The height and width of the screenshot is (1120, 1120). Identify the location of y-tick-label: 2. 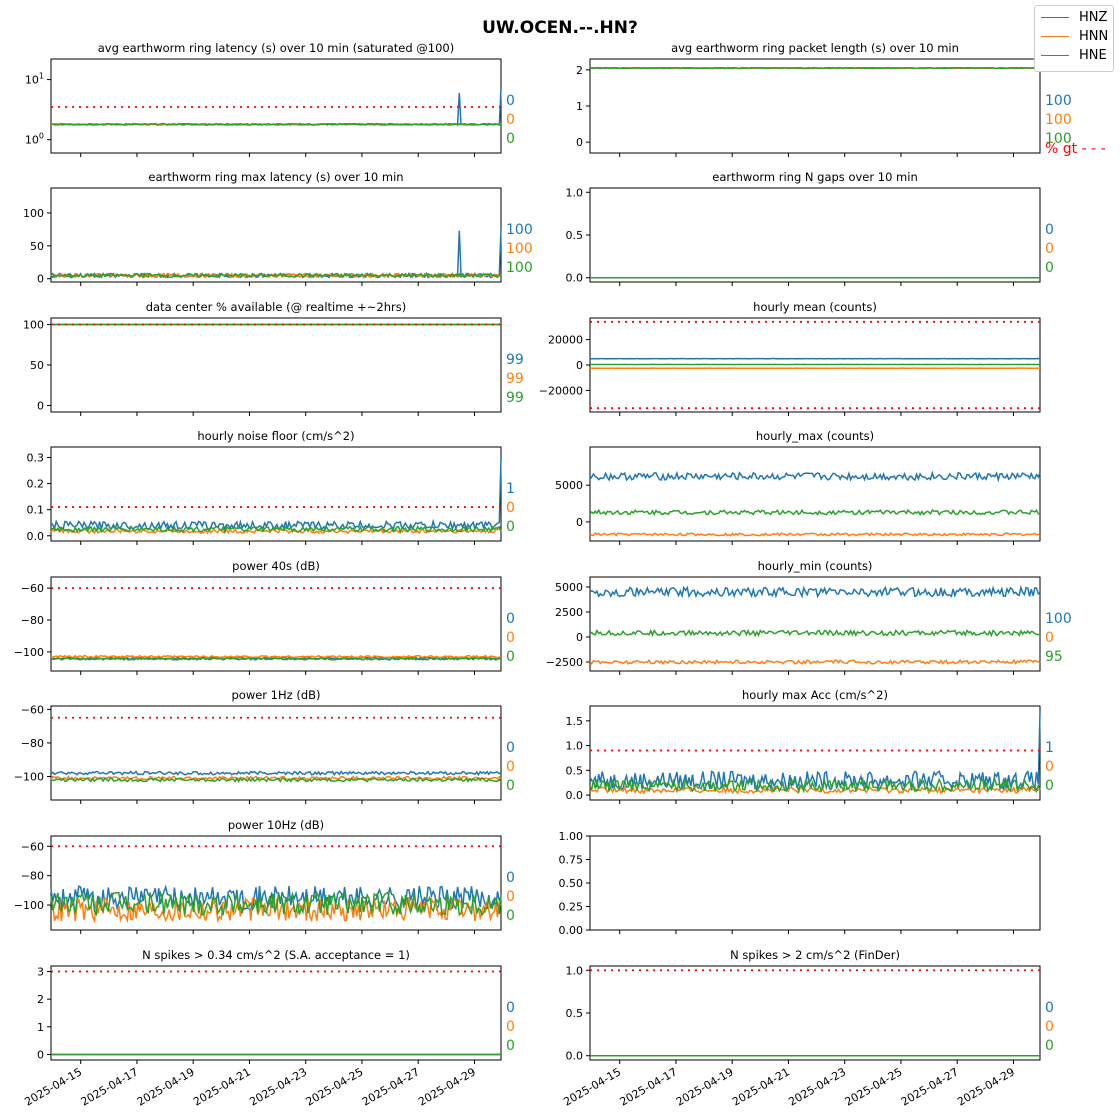
(40, 999).